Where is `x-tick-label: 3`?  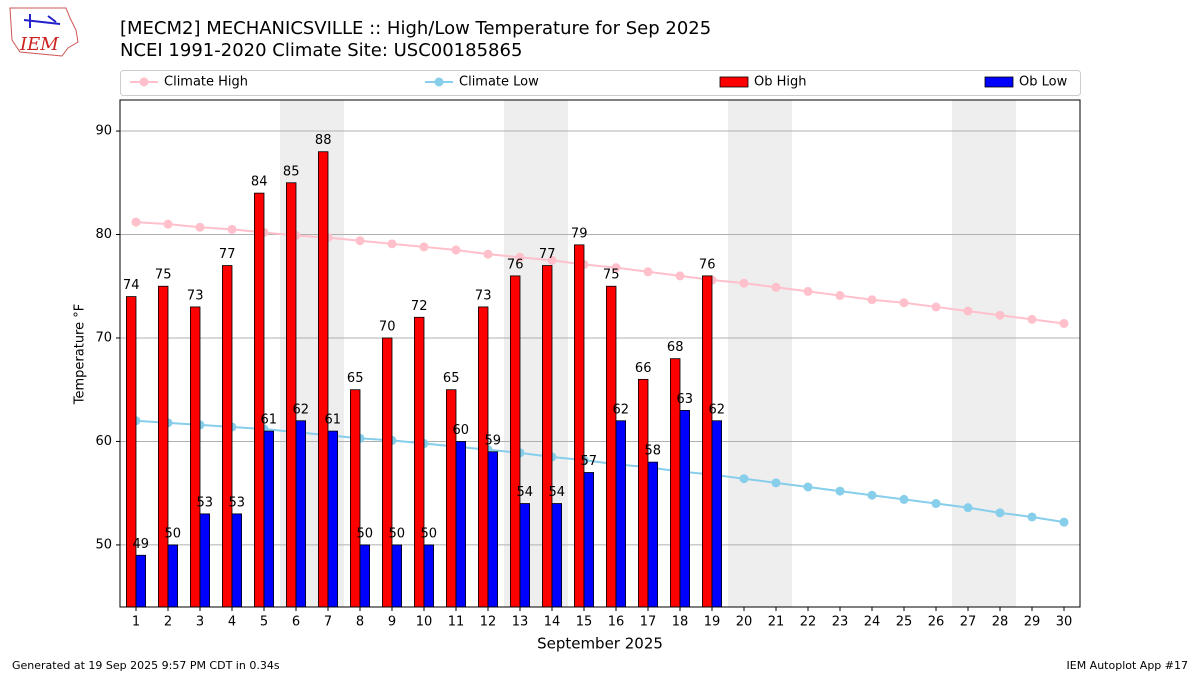
x-tick-label: 3 is located at coordinates (200, 622).